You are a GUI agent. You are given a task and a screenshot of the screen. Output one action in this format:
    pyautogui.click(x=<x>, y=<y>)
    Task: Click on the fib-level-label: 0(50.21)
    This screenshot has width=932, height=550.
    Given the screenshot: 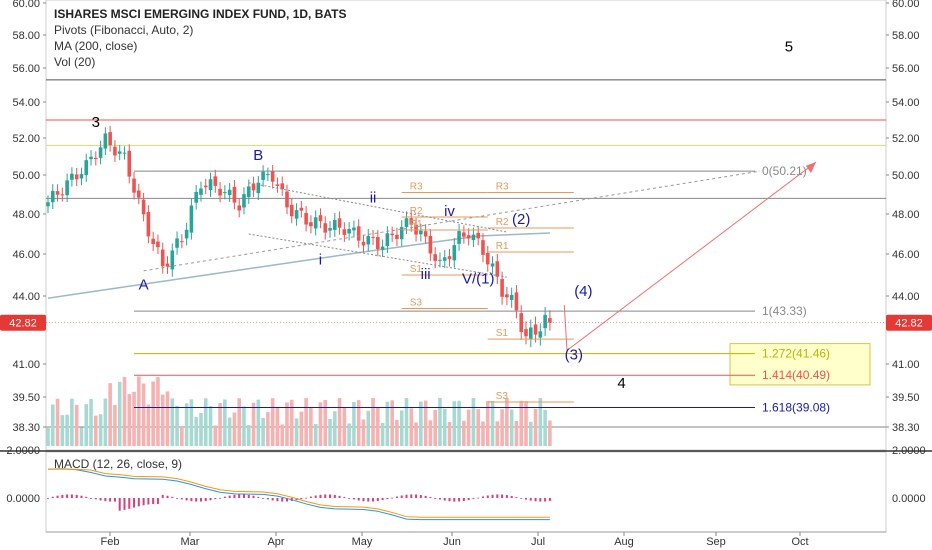 What is the action you would take?
    pyautogui.click(x=784, y=171)
    